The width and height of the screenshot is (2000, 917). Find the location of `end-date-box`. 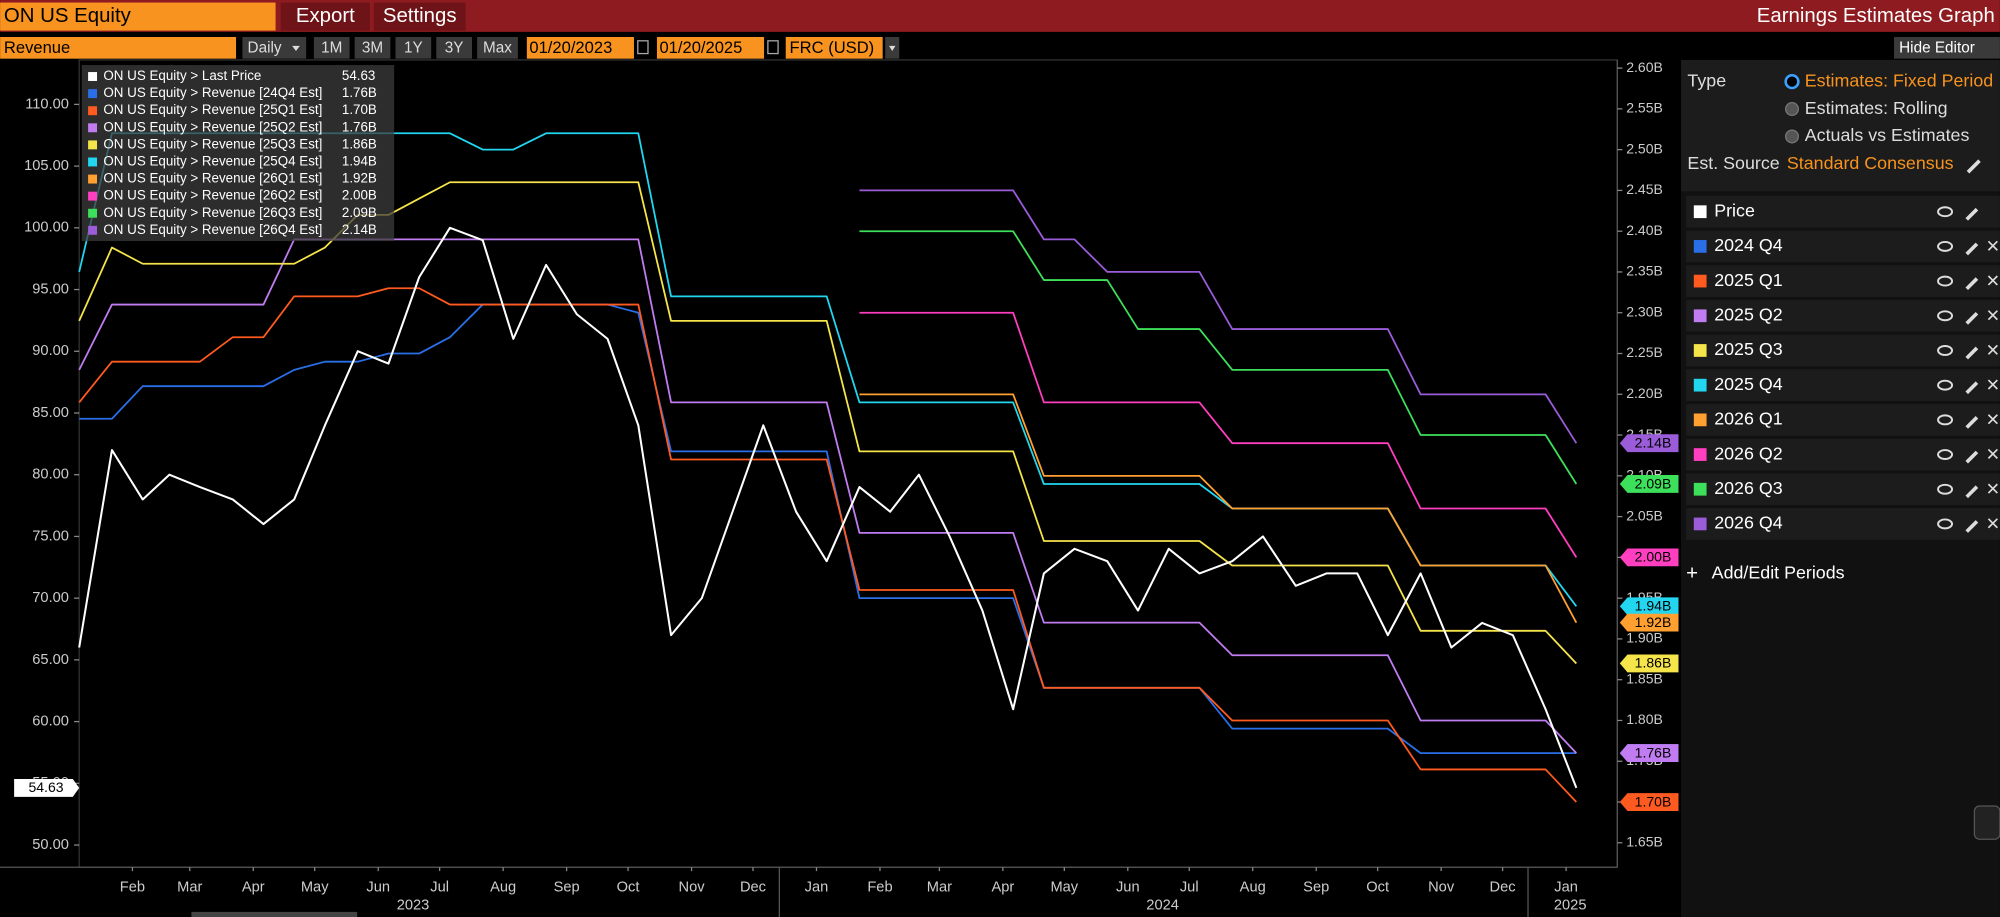

end-date-box is located at coordinates (710, 47).